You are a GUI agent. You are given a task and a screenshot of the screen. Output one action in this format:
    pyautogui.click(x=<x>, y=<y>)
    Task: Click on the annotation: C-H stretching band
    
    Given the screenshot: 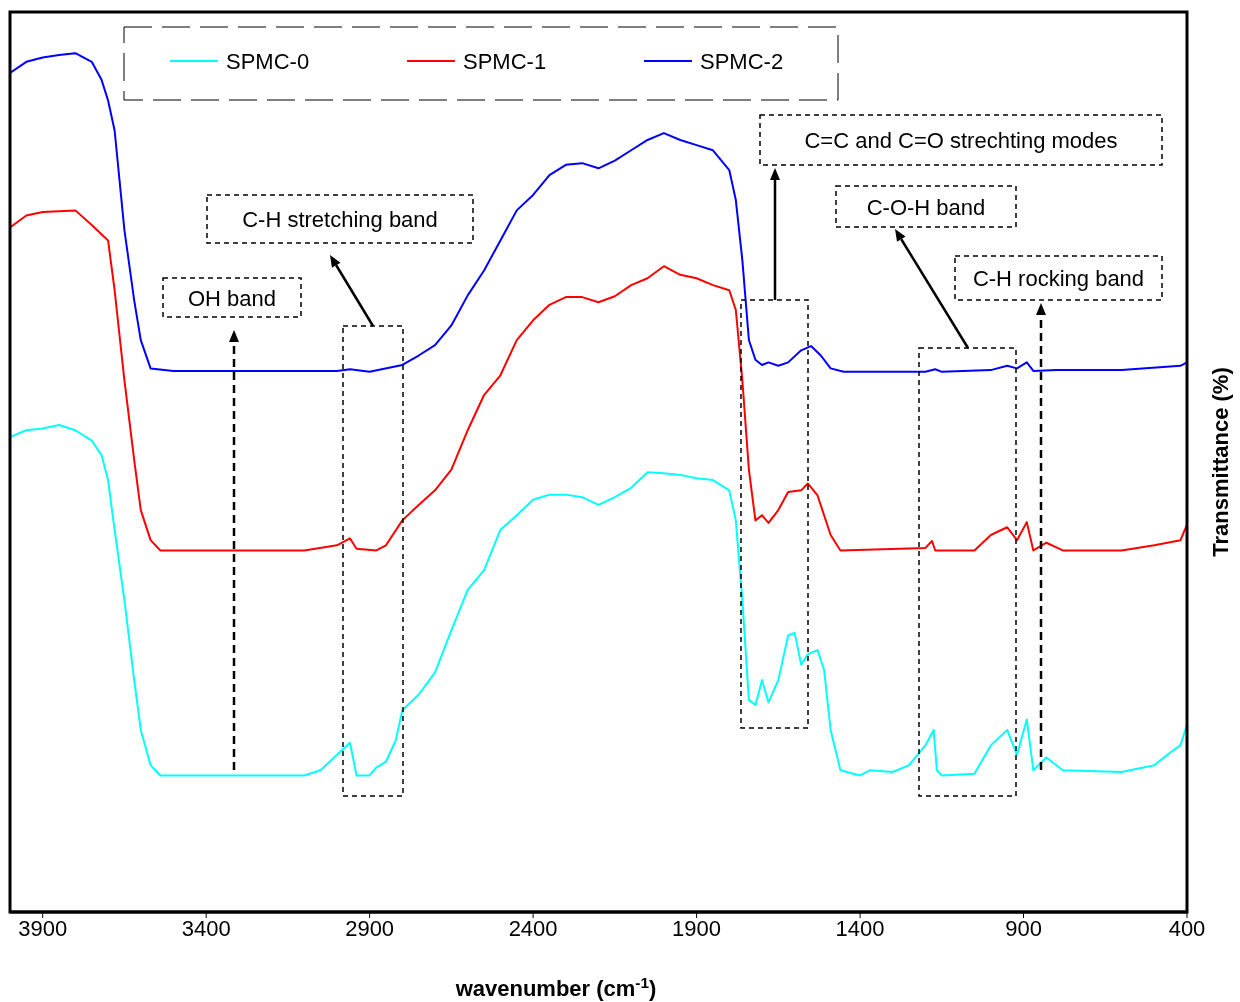 What is the action you would take?
    pyautogui.click(x=340, y=219)
    